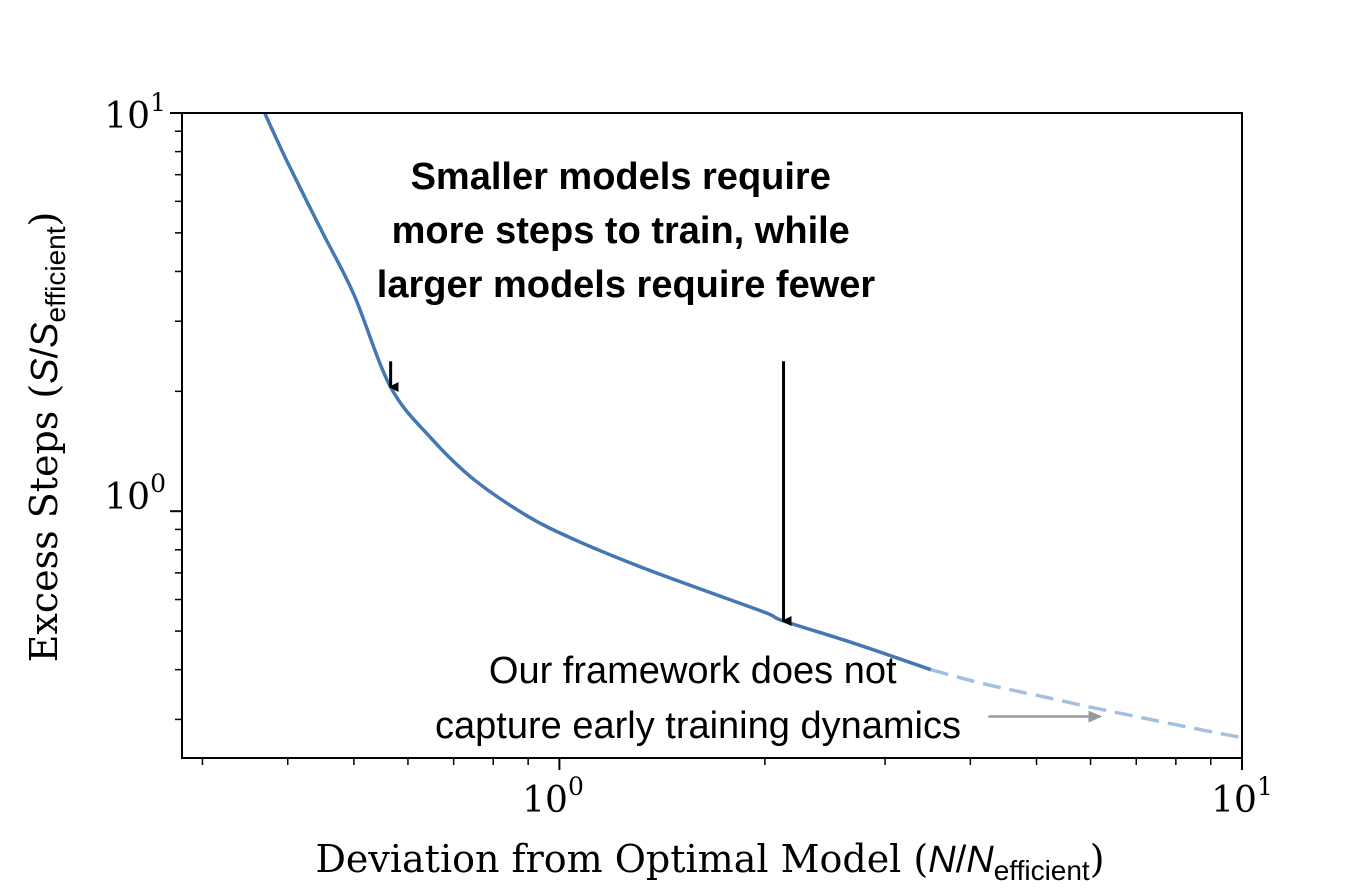  I want to click on x-tick-exp-1: 0, so click(576, 786).